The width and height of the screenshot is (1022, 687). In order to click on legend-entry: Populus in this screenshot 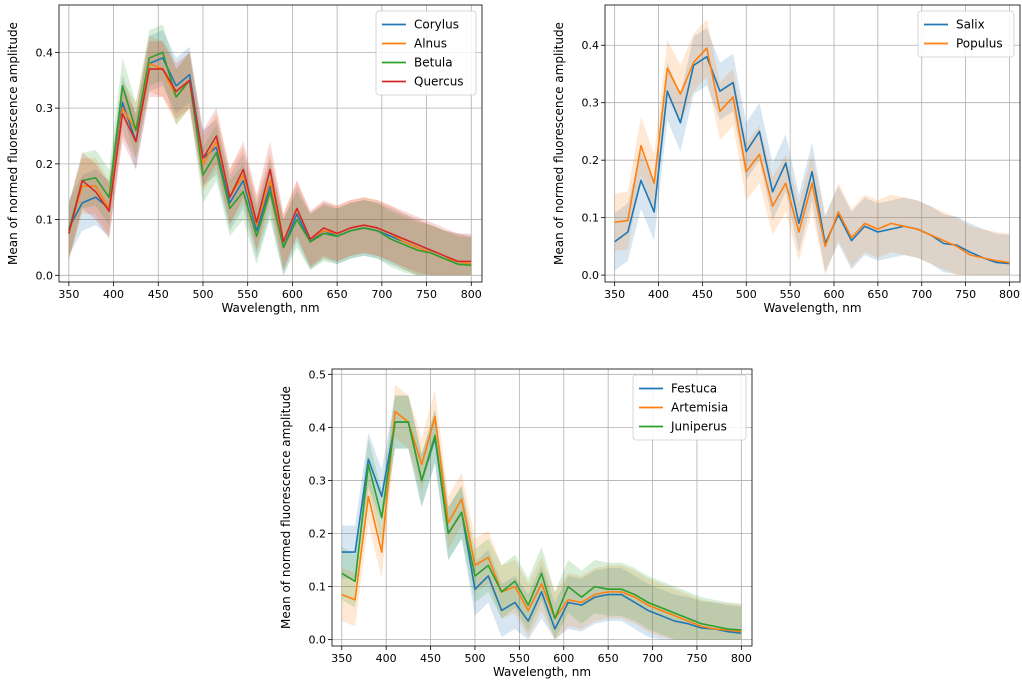, I will do `click(979, 44)`.